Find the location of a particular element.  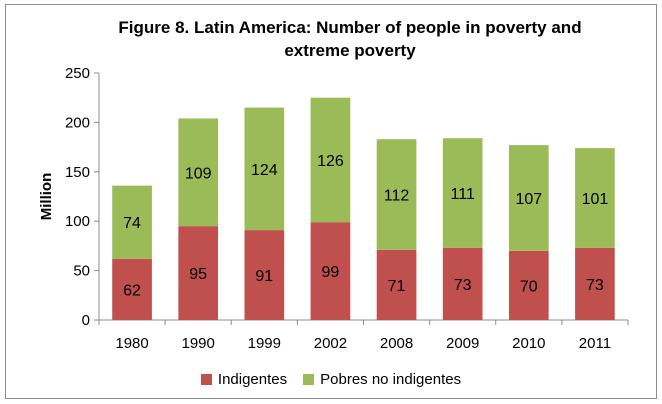

y-axis-title: Million is located at coordinates (46, 197).